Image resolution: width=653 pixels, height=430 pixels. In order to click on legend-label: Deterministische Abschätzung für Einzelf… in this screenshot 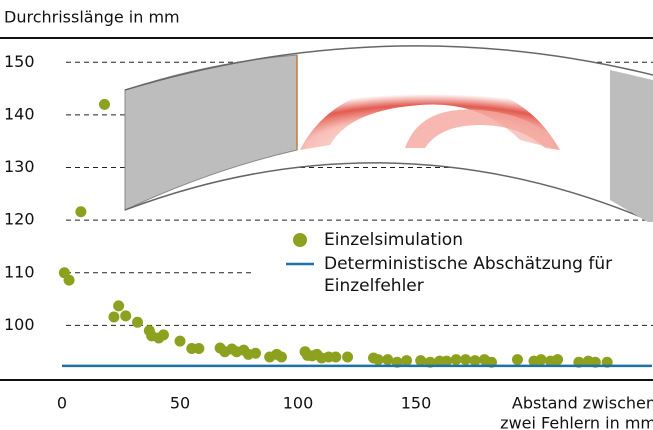, I will do `click(468, 275)`.